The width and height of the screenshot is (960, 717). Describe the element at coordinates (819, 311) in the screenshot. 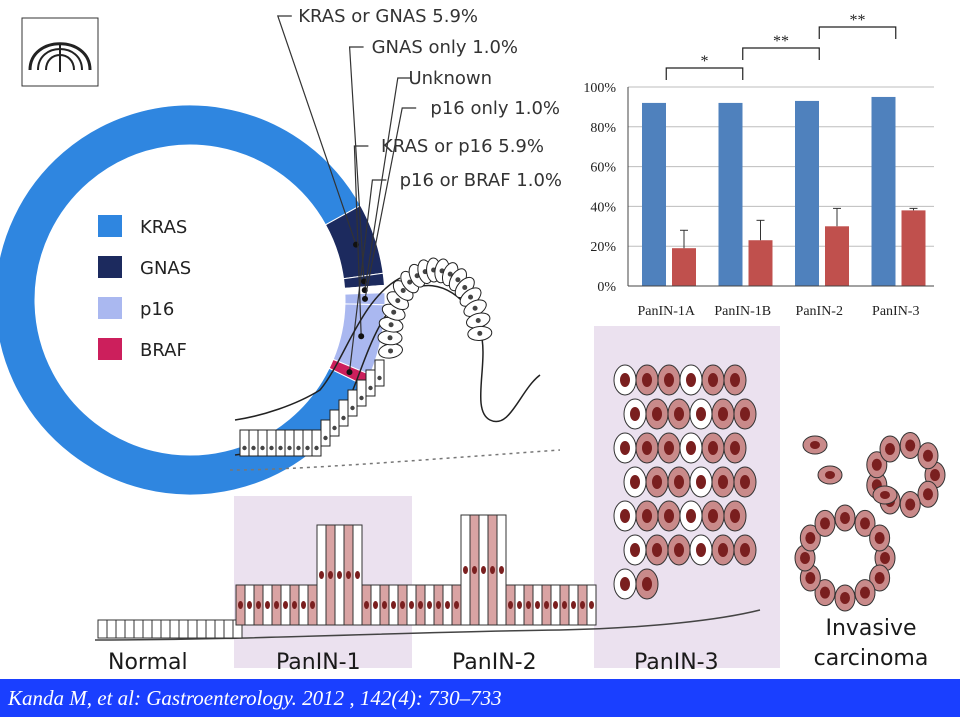

I see `x-tick-label-panin-2: PanIN-2` at that location.